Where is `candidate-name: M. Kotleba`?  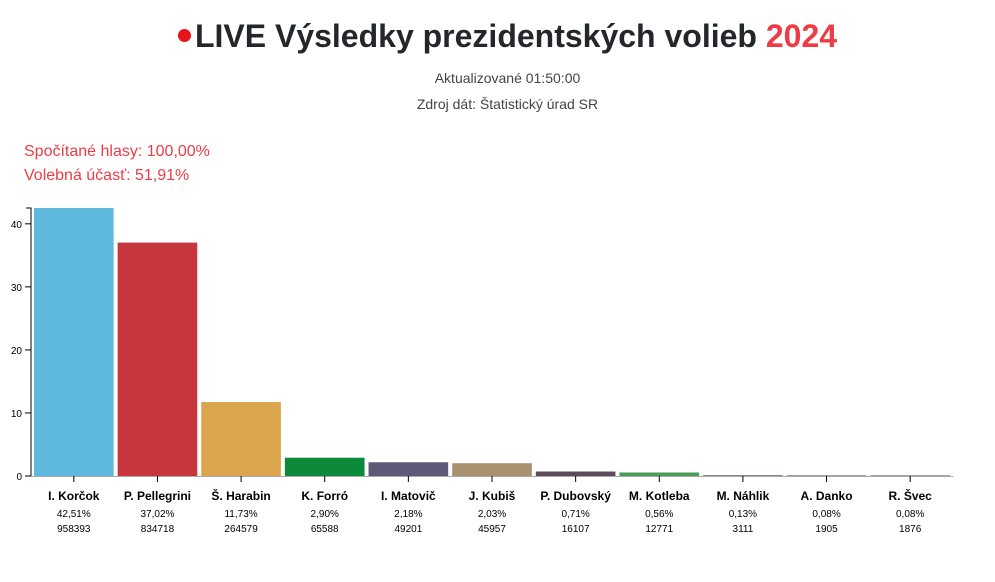
candidate-name: M. Kotleba is located at coordinates (659, 496).